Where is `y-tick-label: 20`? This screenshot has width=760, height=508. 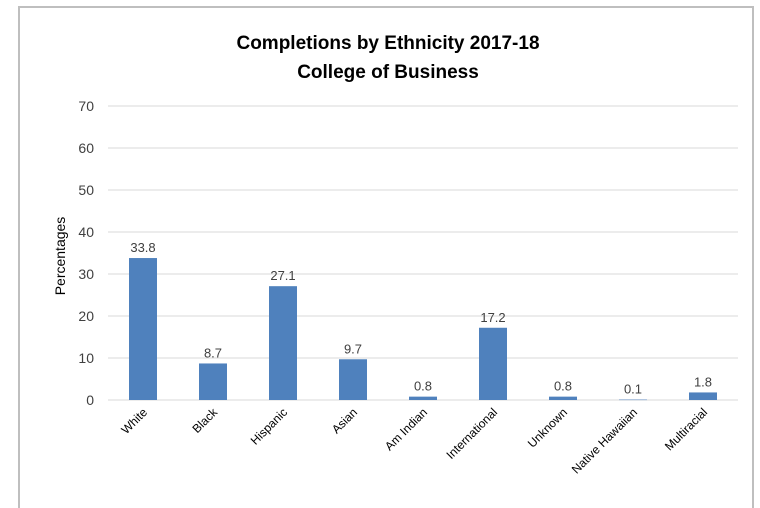
y-tick-label: 20 is located at coordinates (86, 316).